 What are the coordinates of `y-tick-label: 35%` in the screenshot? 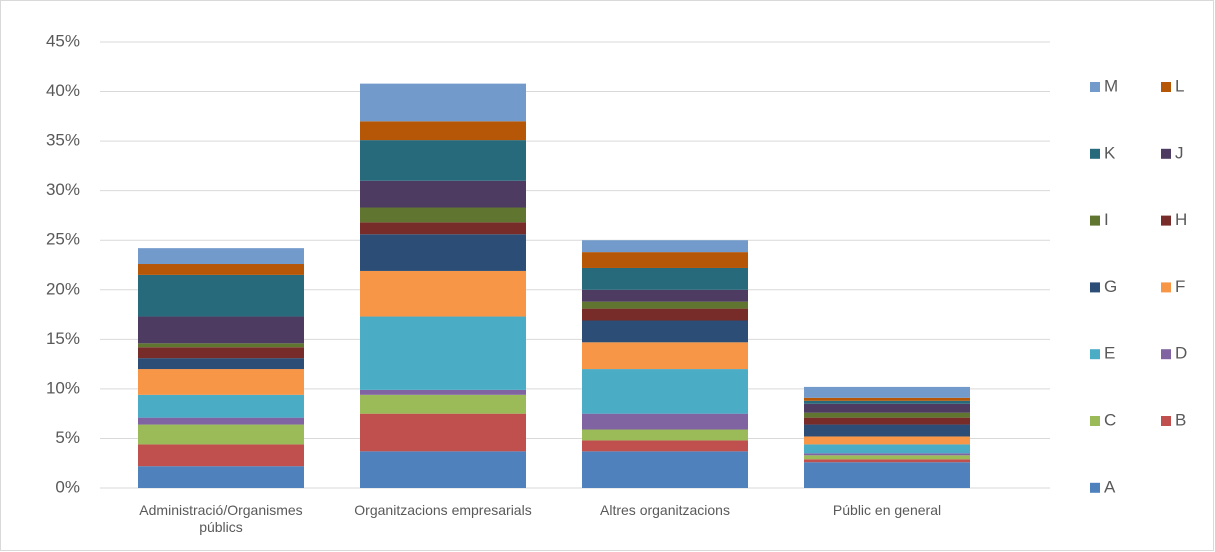 It's located at (63, 140).